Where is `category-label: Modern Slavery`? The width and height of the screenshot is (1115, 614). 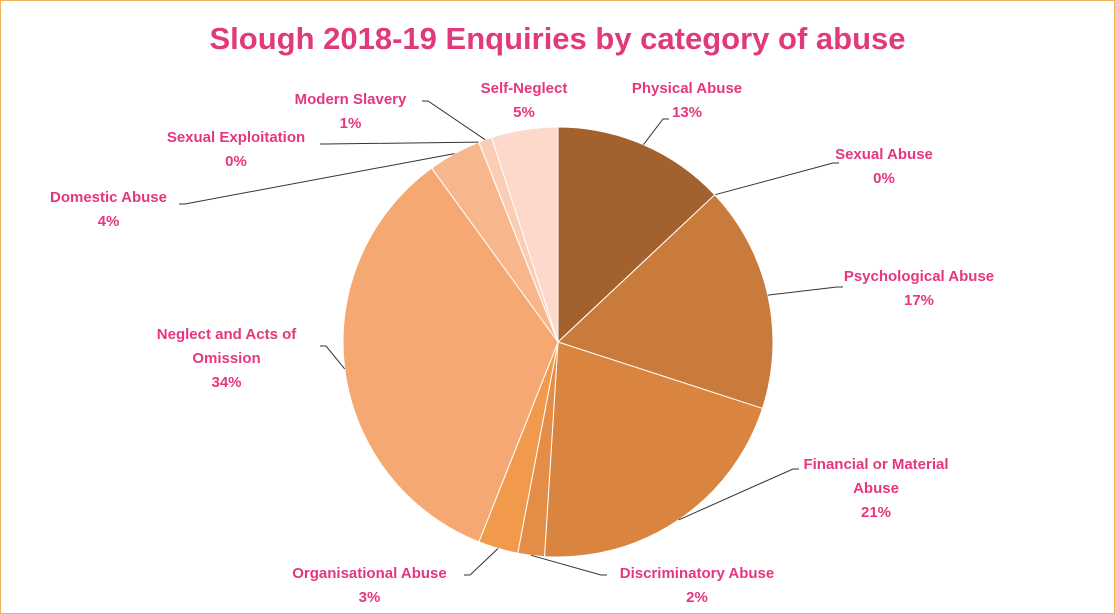
category-label: Modern Slavery is located at coordinates (350, 99).